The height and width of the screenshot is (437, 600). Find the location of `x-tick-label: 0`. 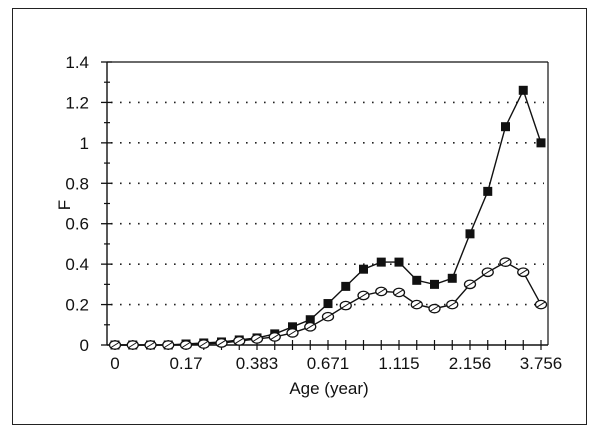

x-tick-label: 0 is located at coordinates (114, 363).